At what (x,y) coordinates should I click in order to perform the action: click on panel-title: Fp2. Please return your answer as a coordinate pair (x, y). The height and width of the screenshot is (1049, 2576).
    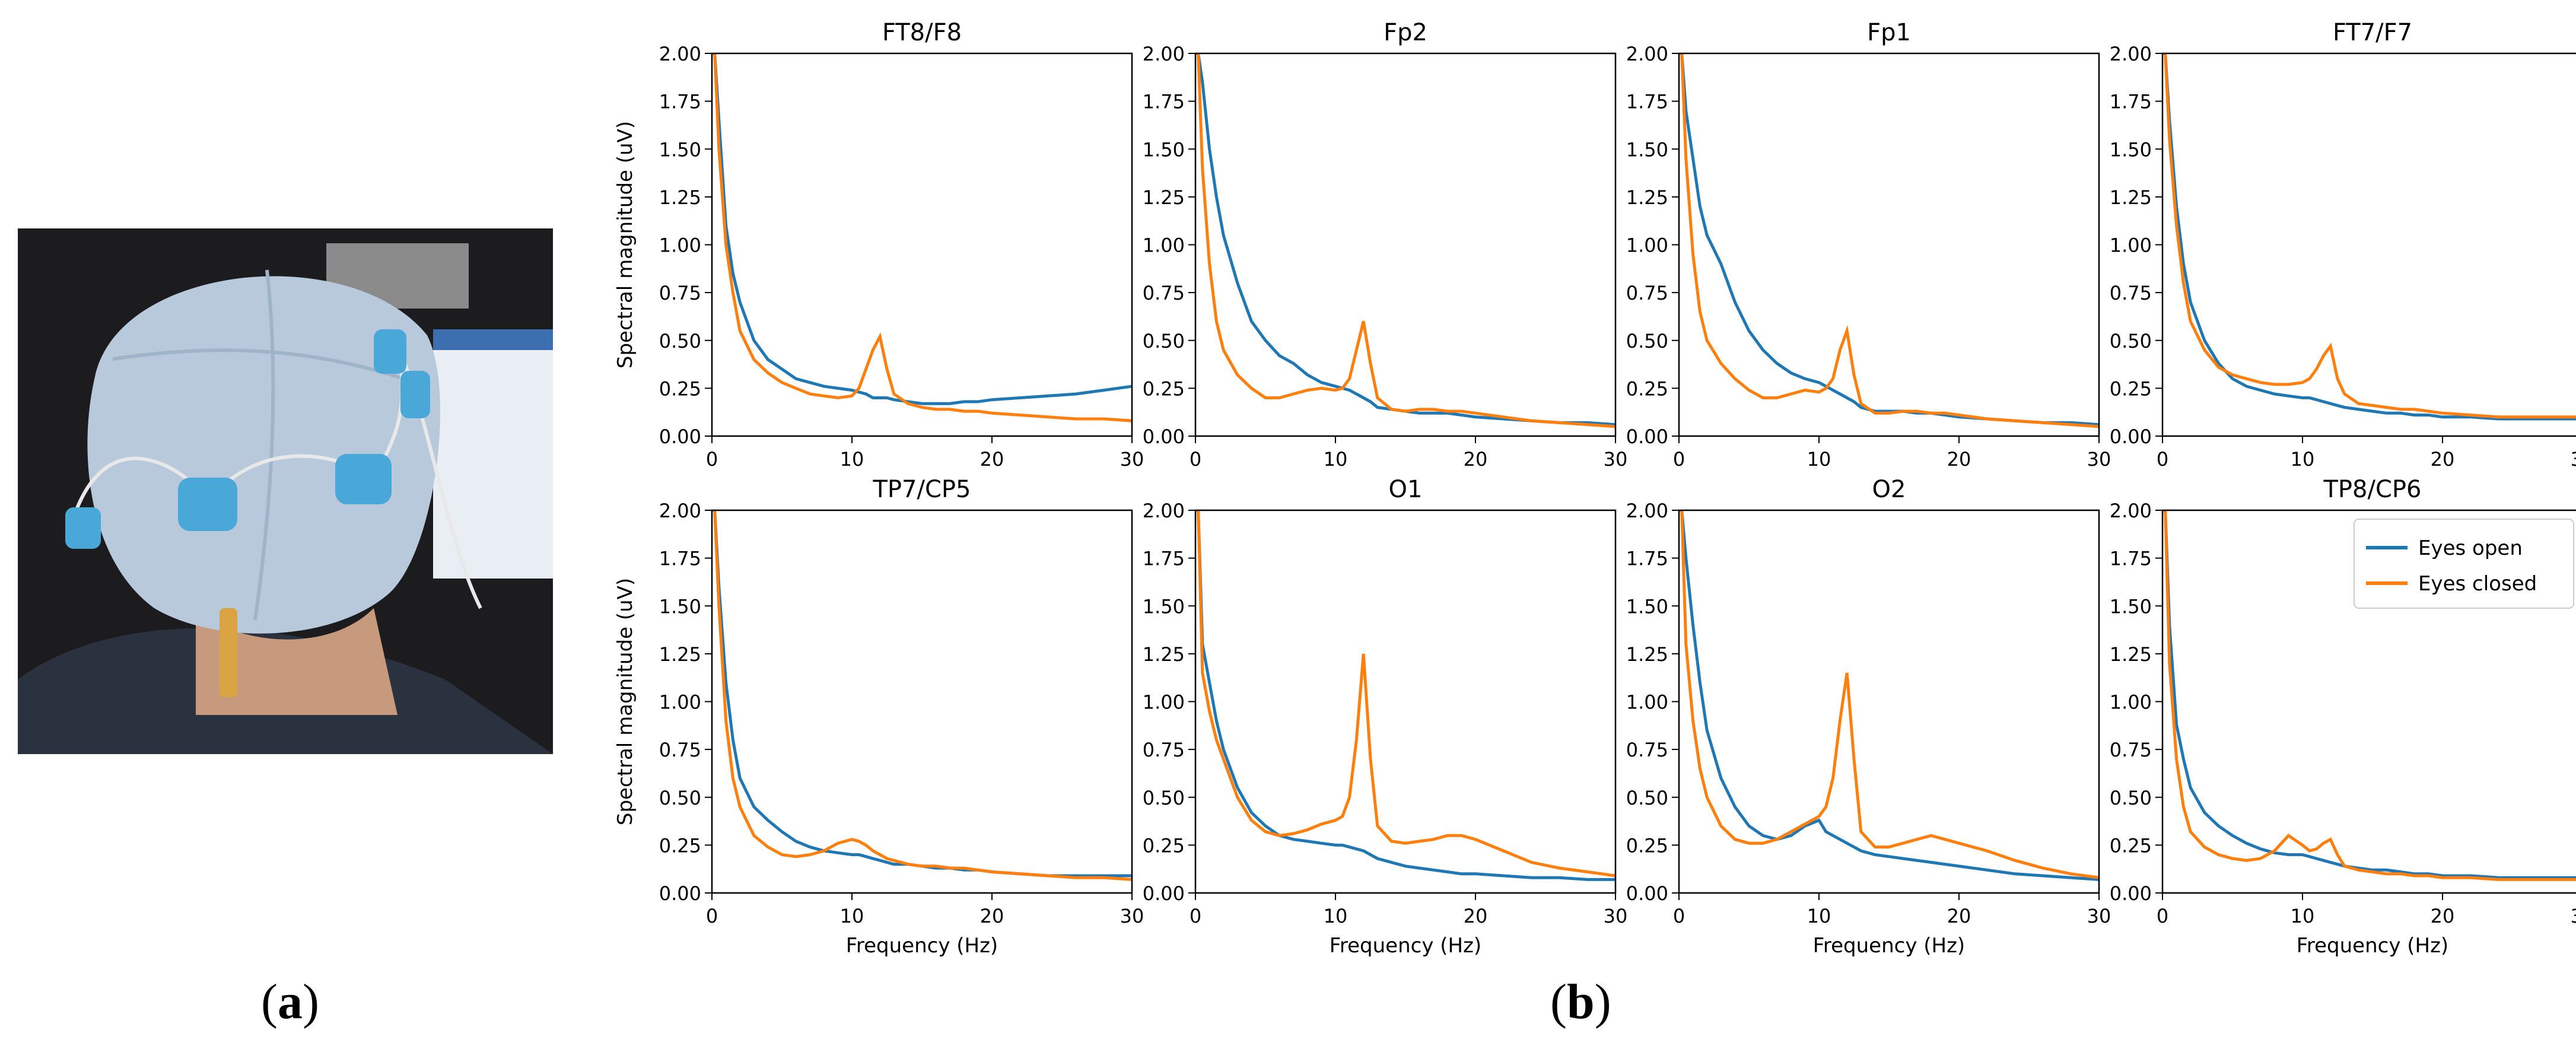
    Looking at the image, I should click on (1405, 32).